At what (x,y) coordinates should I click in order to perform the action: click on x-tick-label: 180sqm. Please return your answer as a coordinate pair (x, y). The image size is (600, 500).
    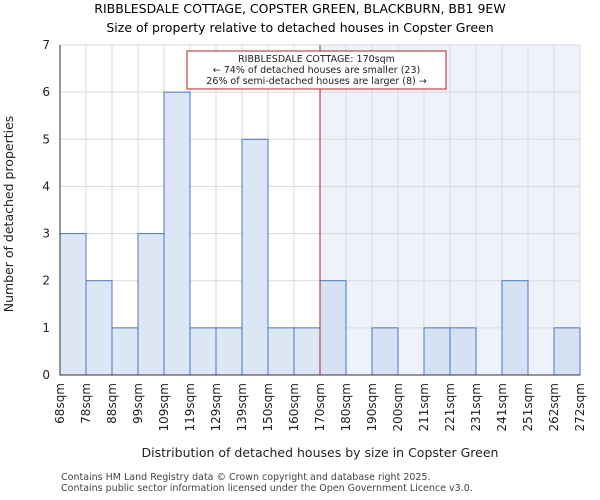
    Looking at the image, I should click on (346, 407).